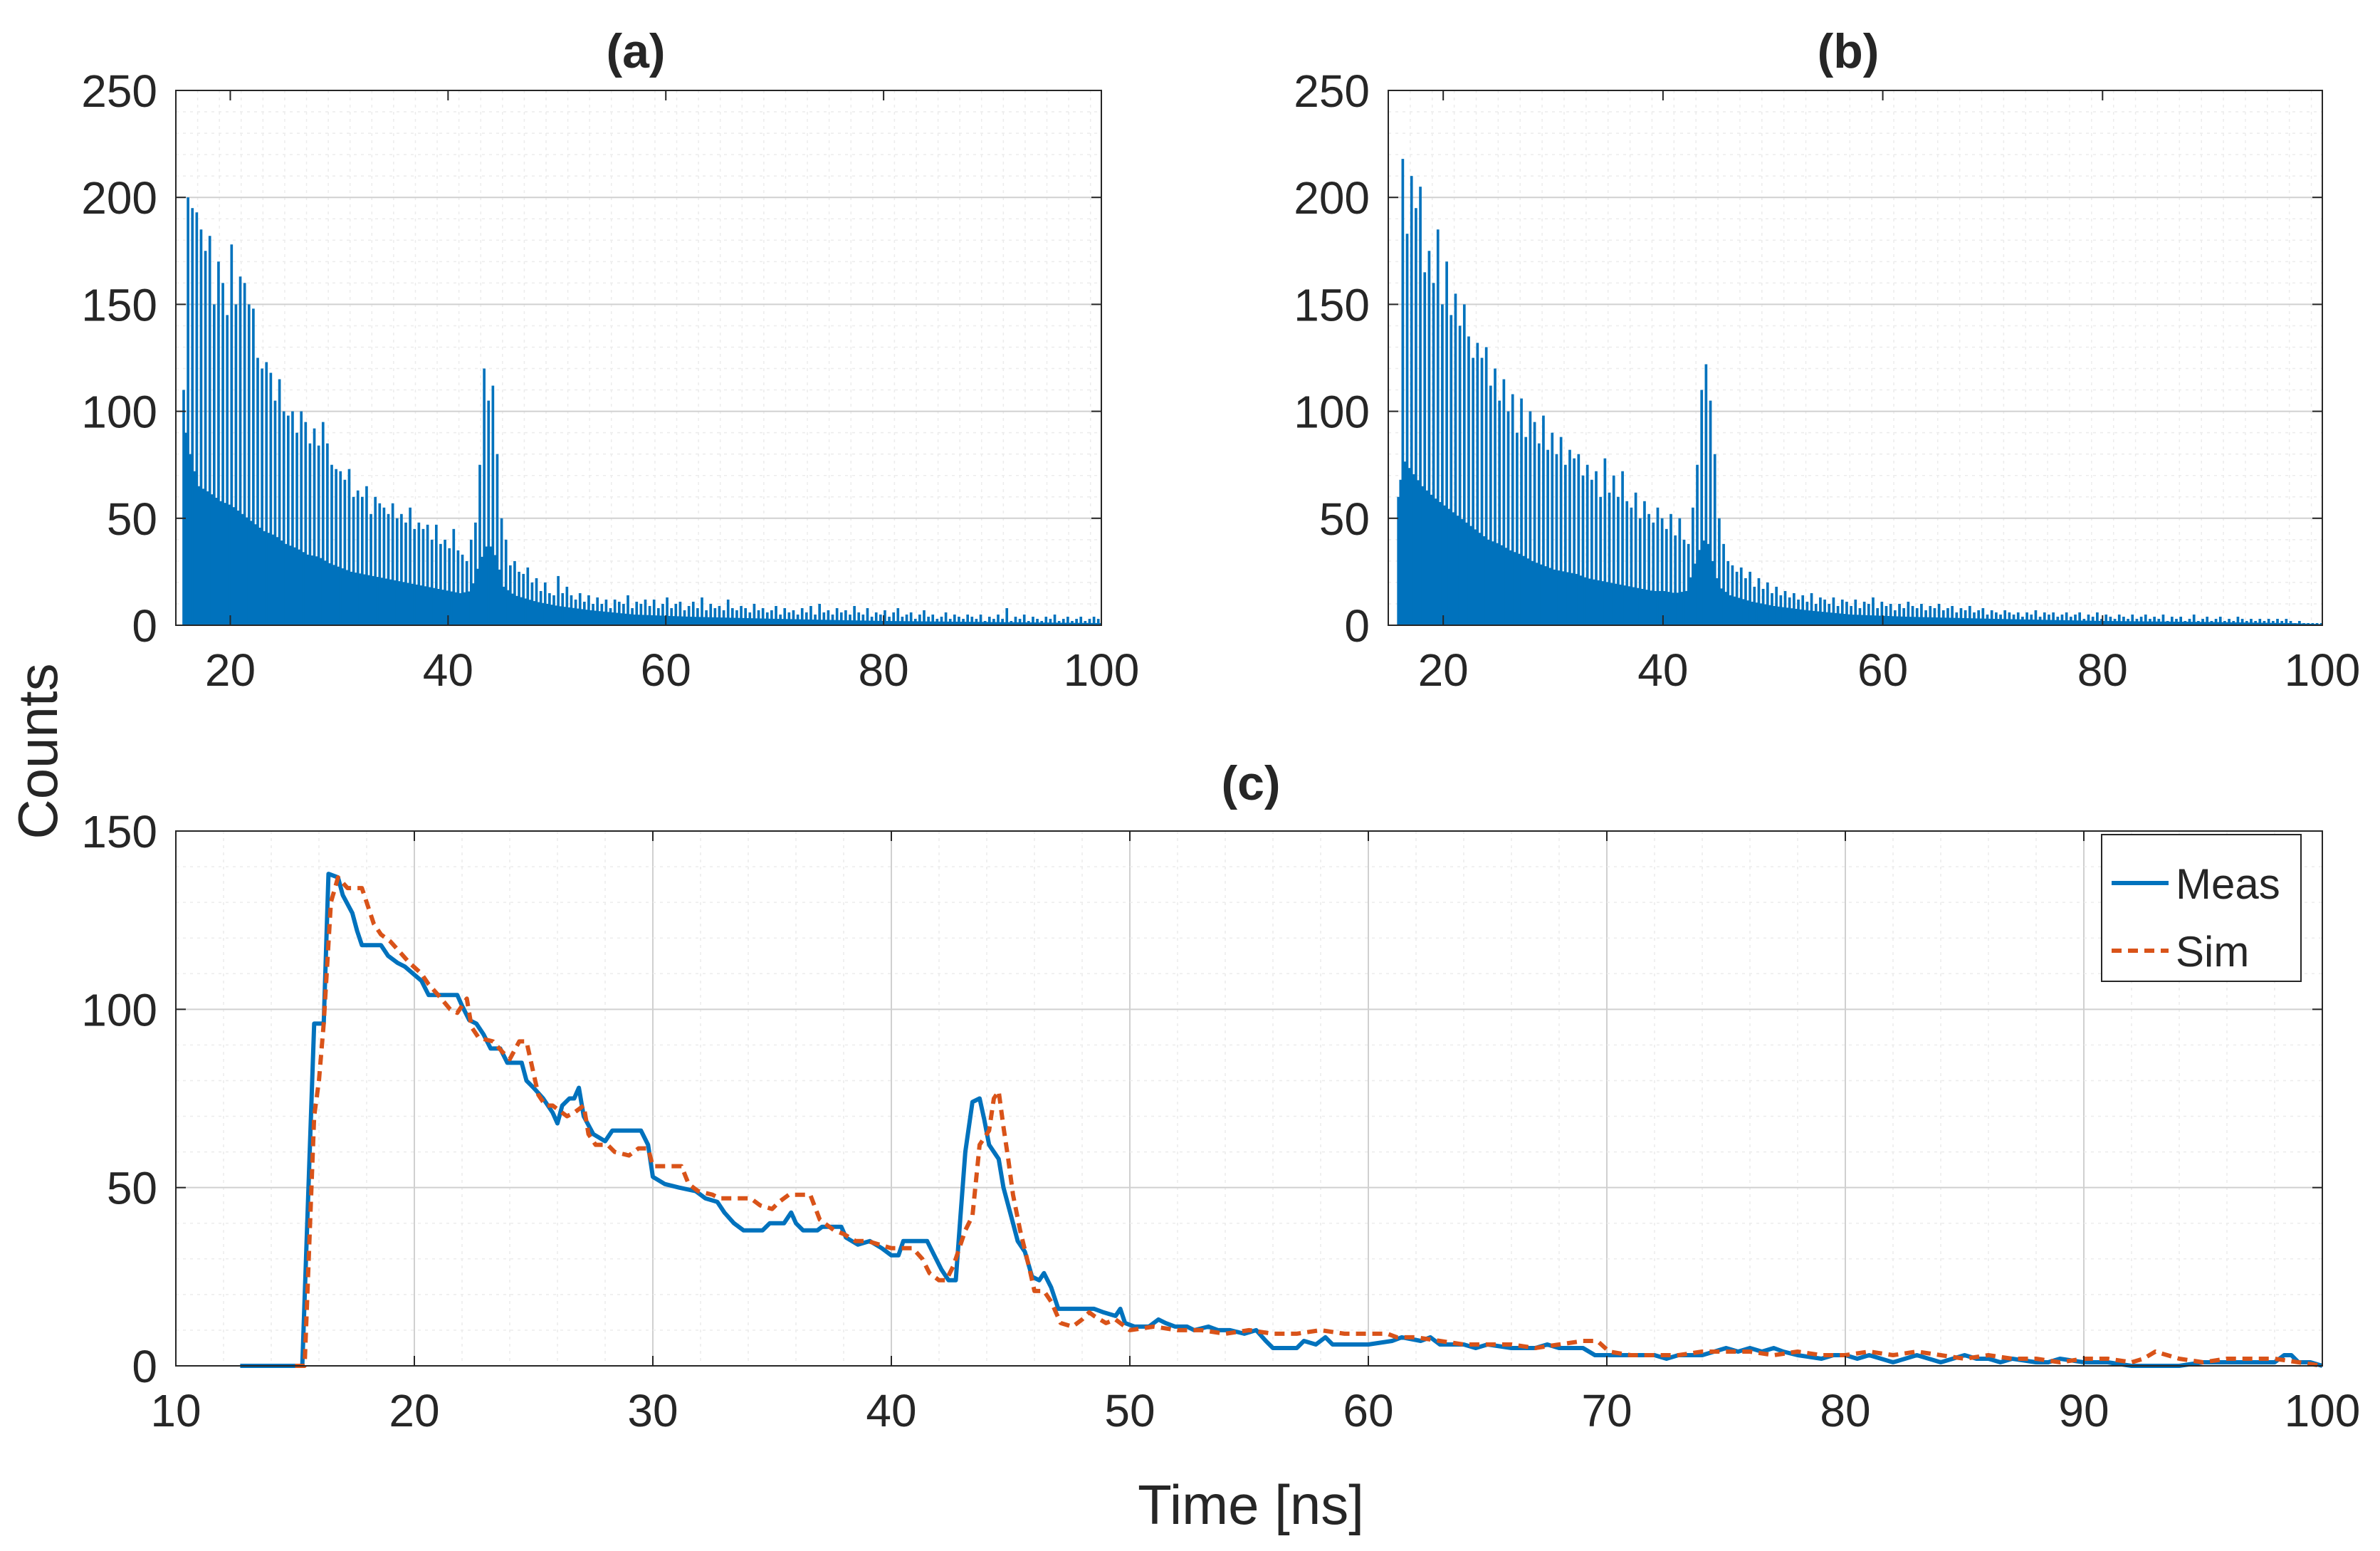 This screenshot has height=1551, width=2380. What do you see at coordinates (1344, 519) in the screenshot?
I see `y-tick-label: 50` at bounding box center [1344, 519].